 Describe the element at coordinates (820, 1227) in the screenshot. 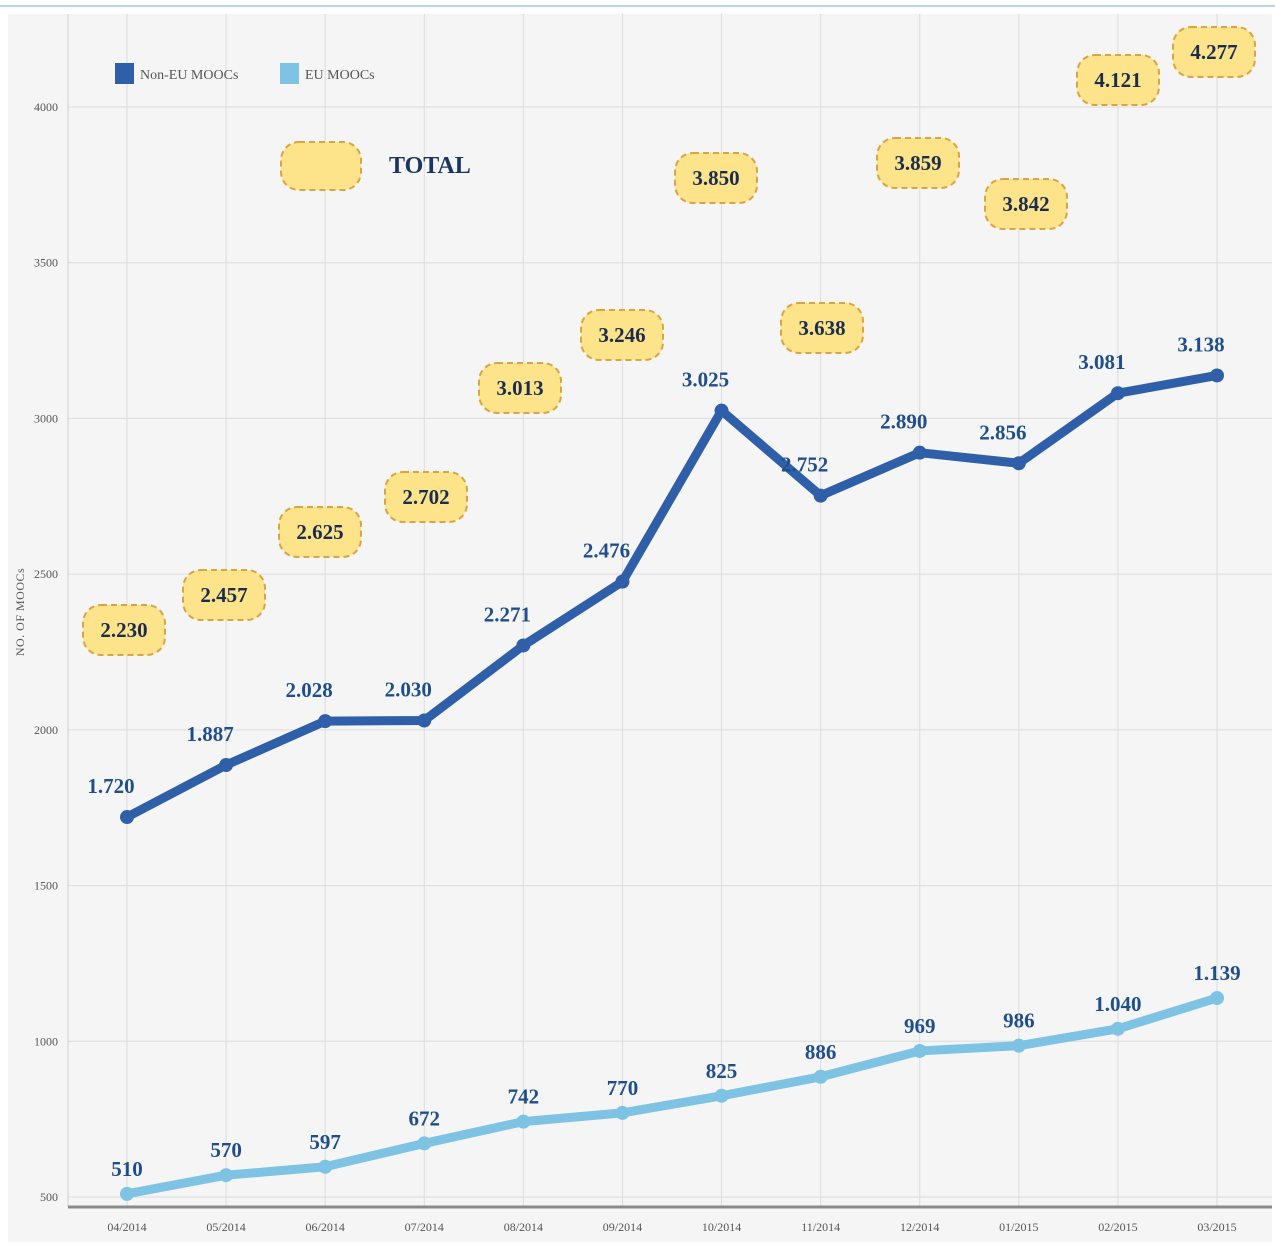

I see `x-tick-label: 11/2014` at that location.